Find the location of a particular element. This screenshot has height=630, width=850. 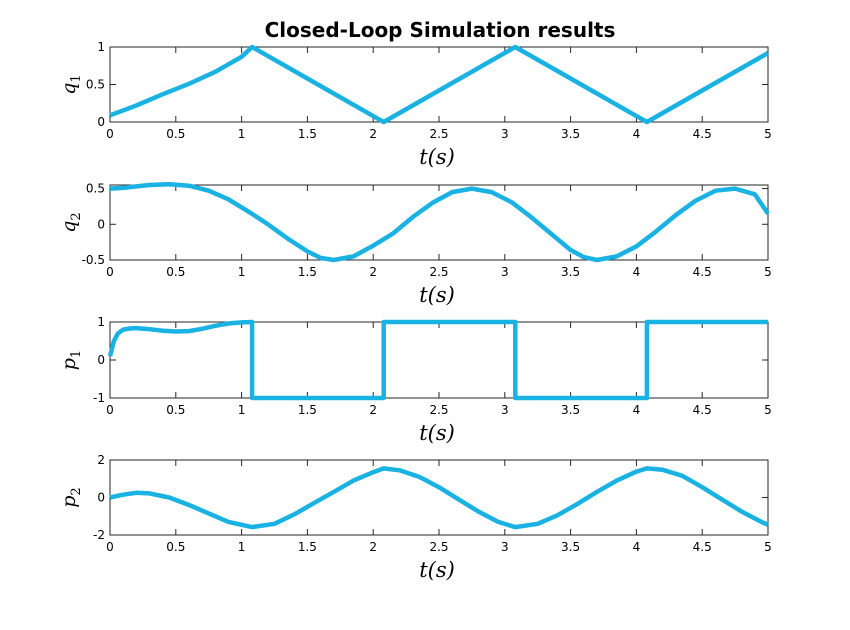

yaxis-label: p2 is located at coordinates (71, 497).